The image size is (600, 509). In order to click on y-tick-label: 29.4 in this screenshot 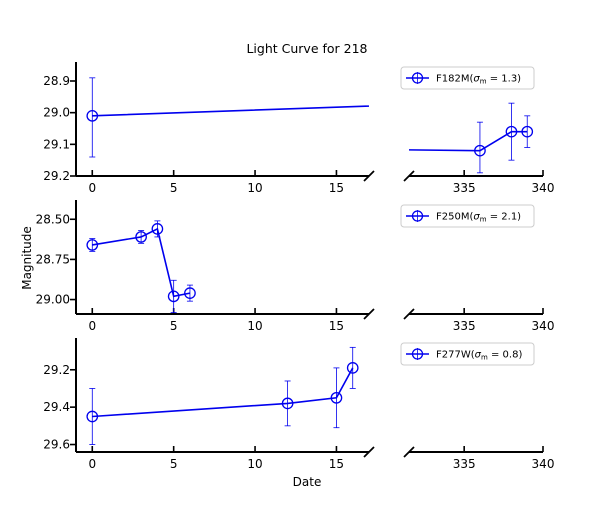, I will do `click(56, 407)`.